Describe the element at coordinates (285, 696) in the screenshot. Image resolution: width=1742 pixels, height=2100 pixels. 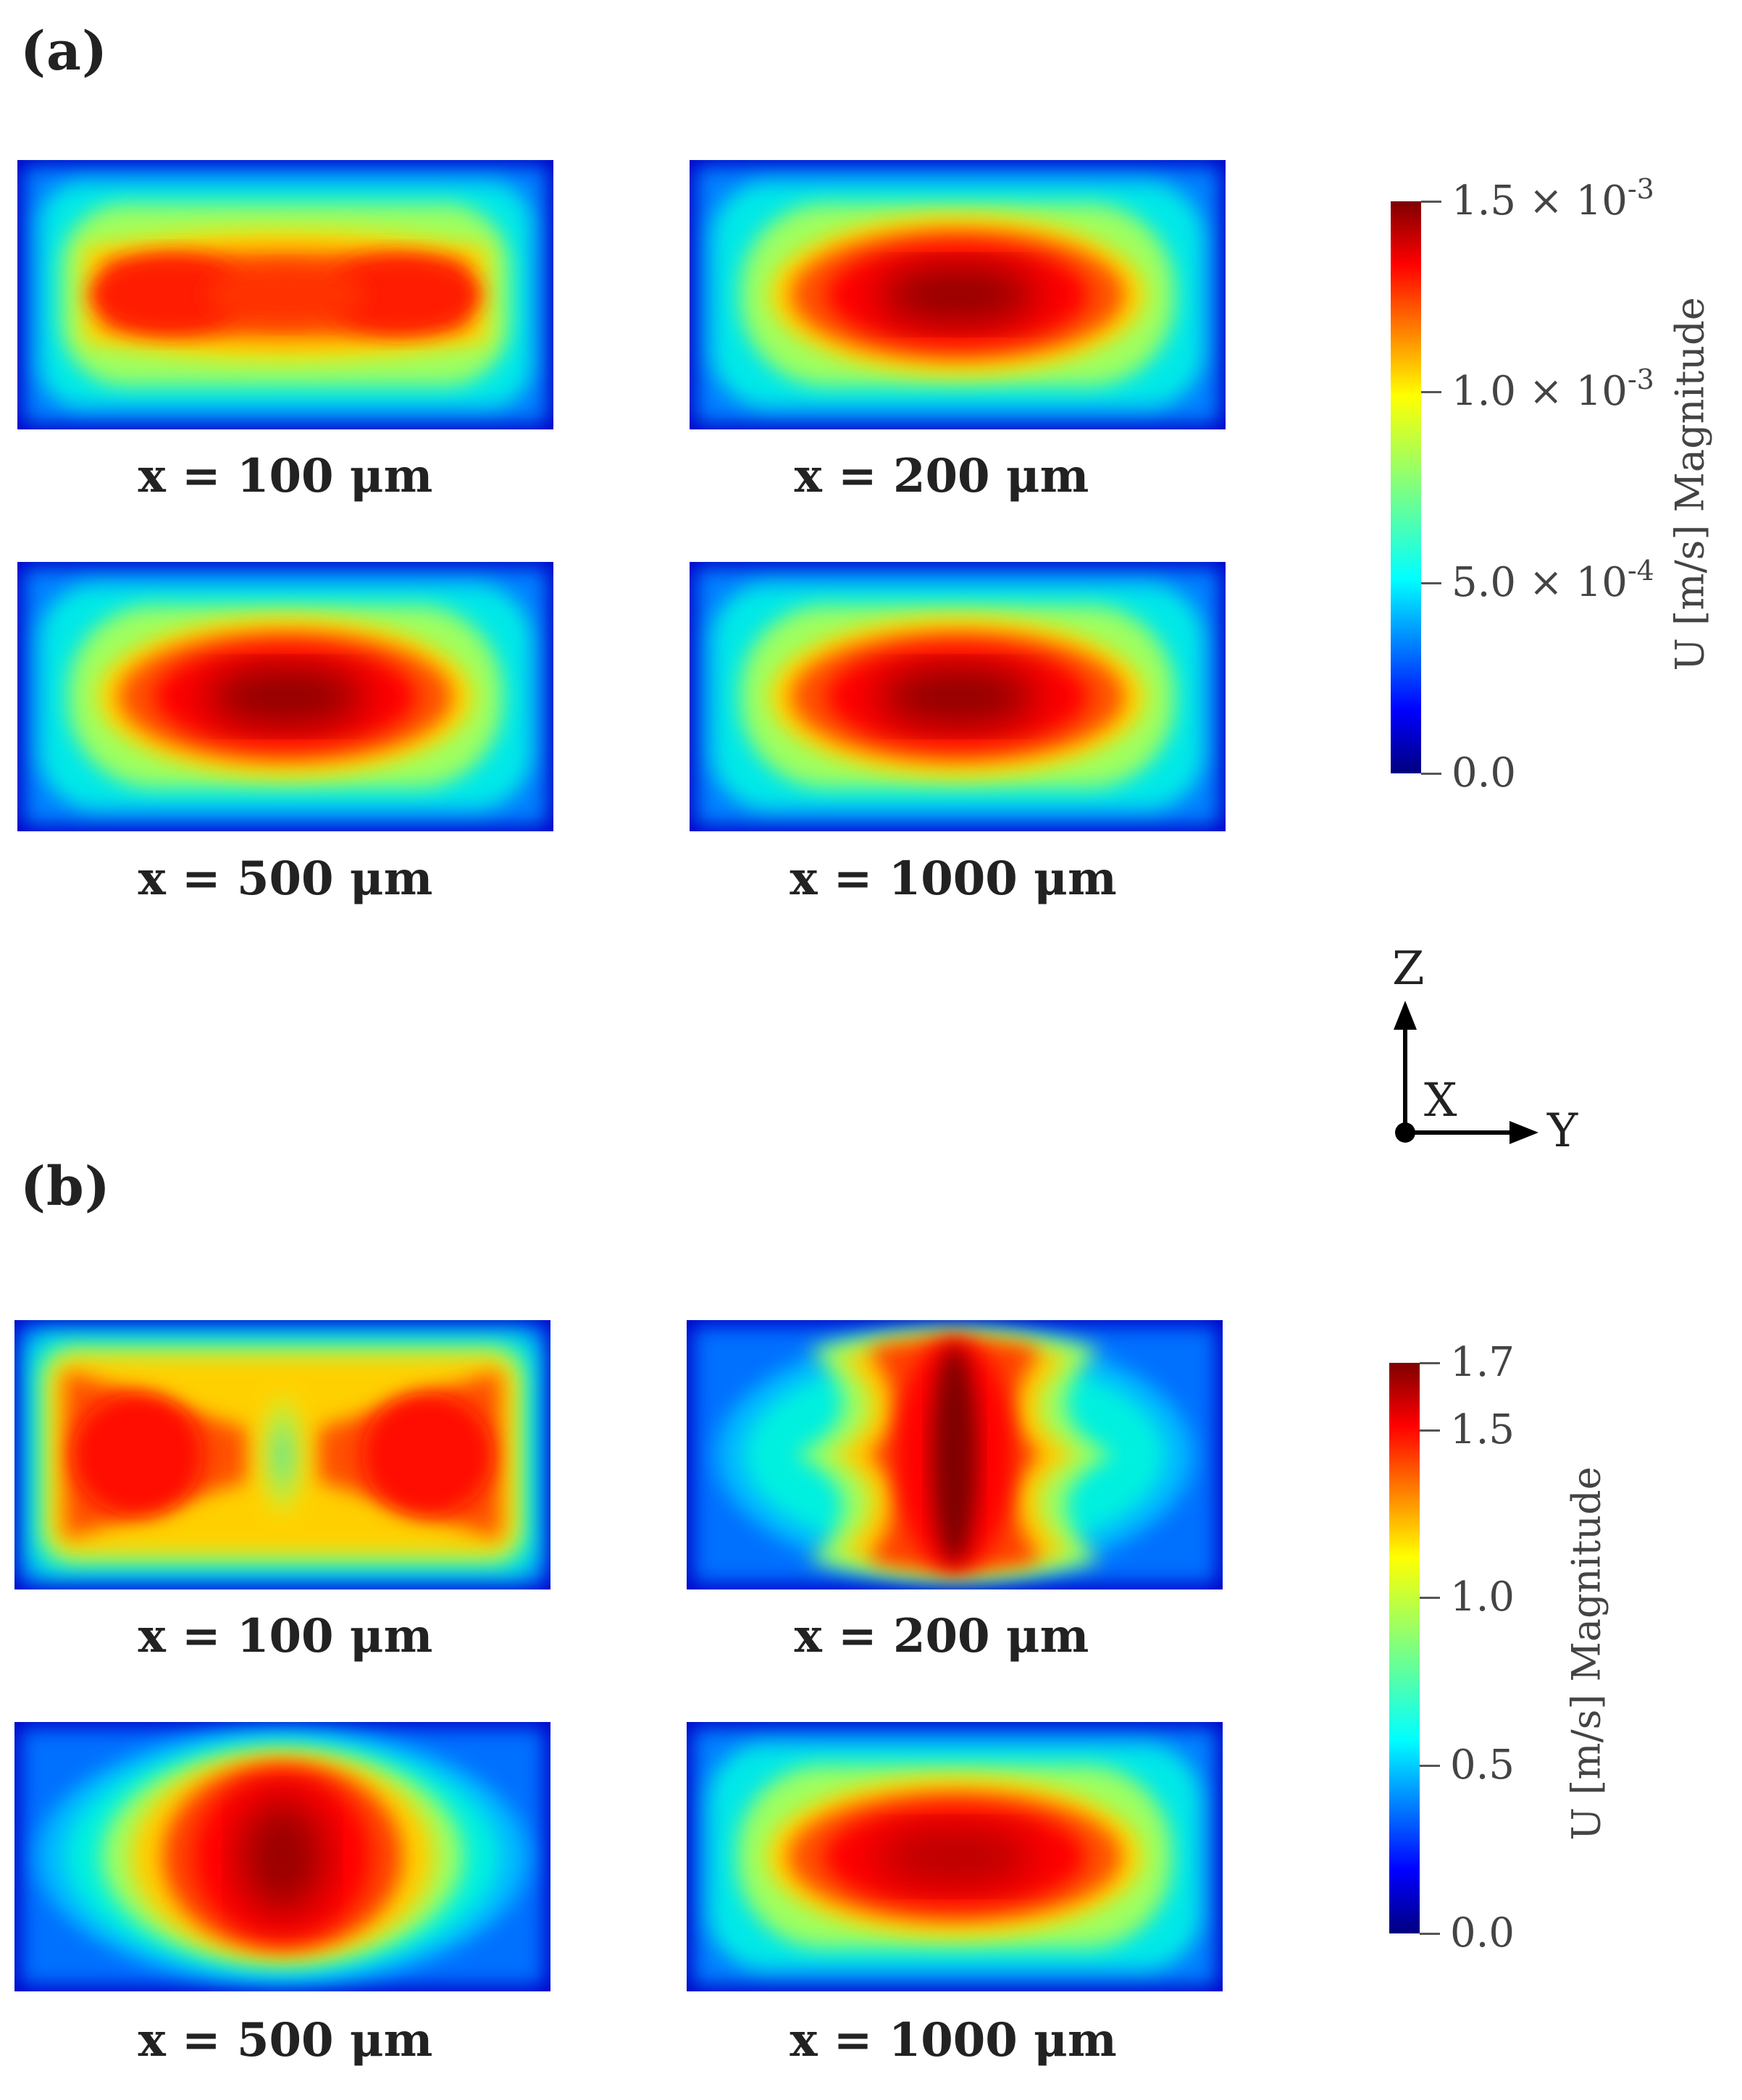
I see `heatmap-a-x500` at that location.